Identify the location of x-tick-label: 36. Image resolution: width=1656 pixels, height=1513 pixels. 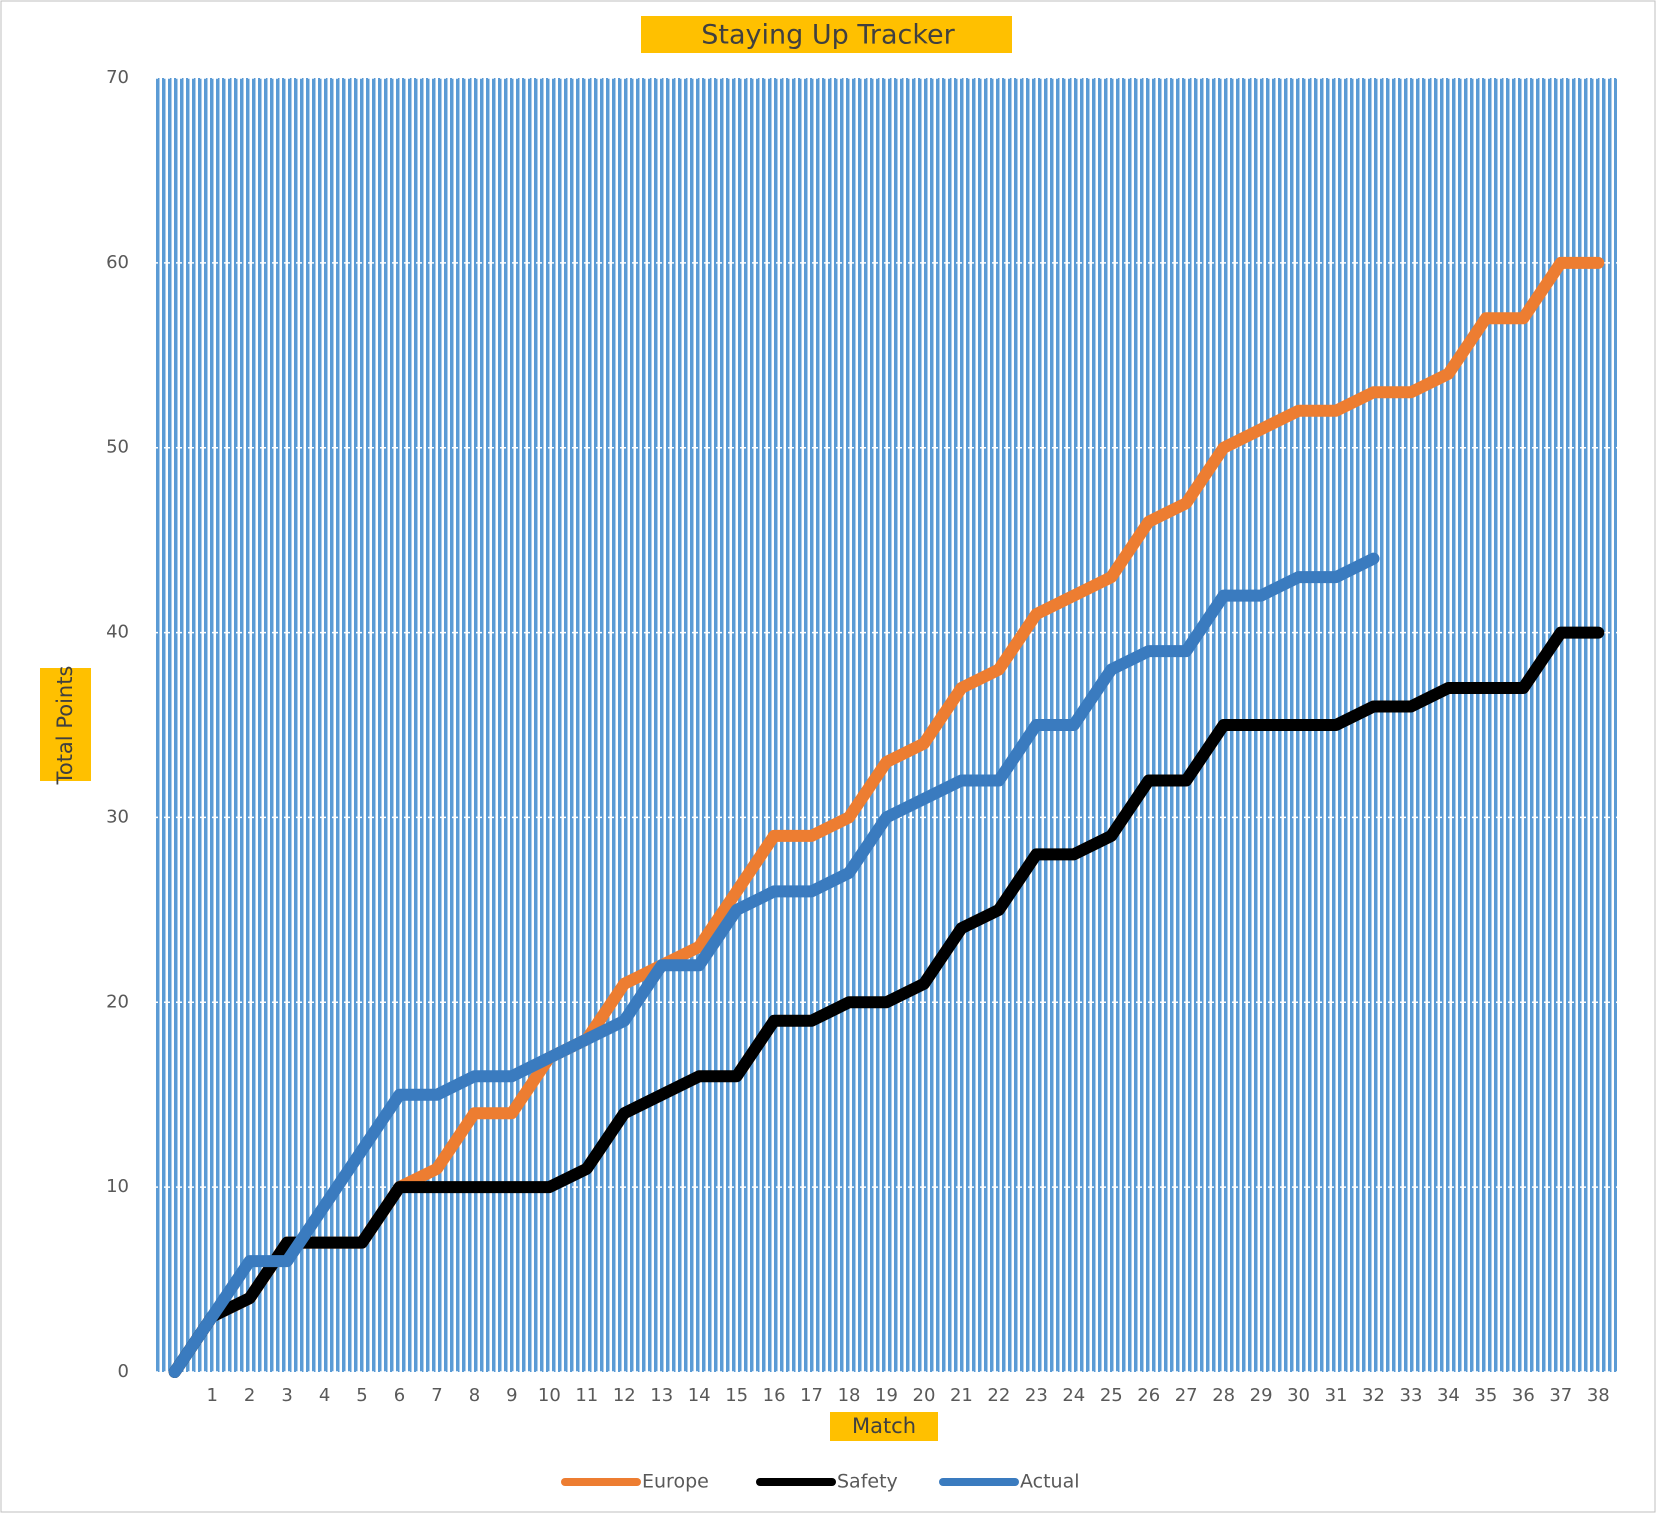
(1523, 1395).